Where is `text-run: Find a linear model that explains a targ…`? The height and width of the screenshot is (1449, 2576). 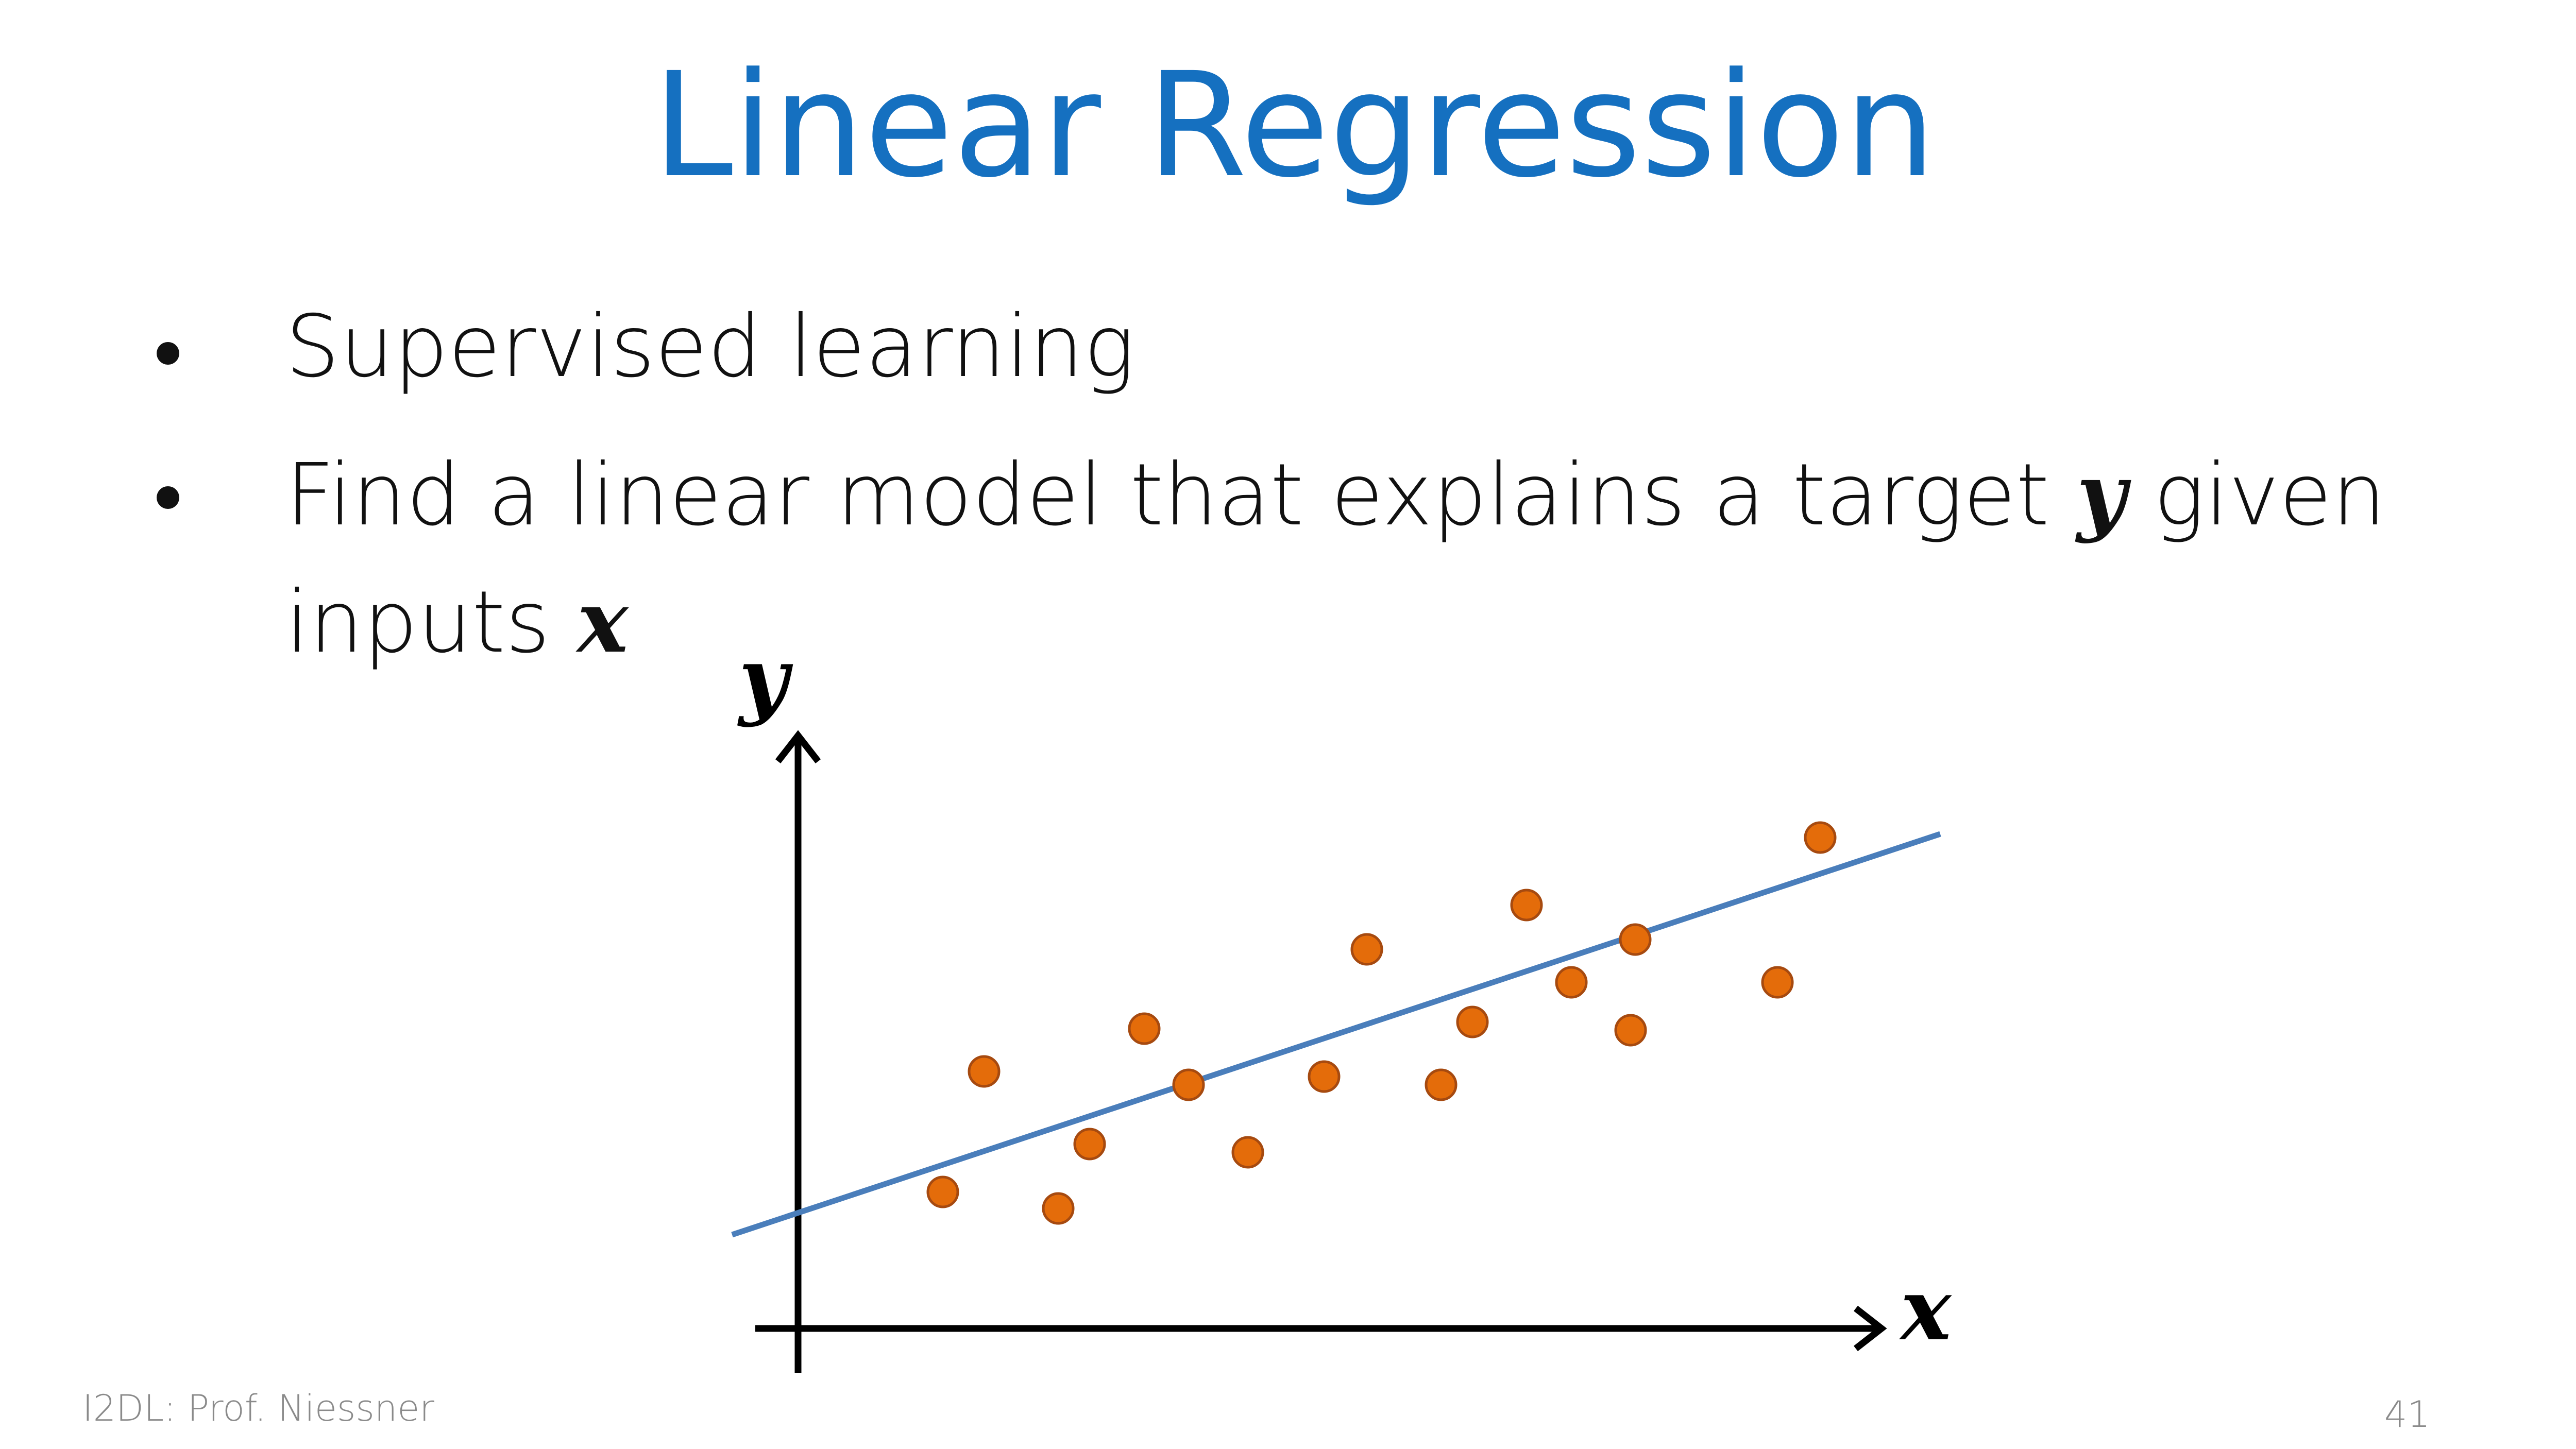
text-run: Find a linear model that explains a targ… is located at coordinates (1167, 496).